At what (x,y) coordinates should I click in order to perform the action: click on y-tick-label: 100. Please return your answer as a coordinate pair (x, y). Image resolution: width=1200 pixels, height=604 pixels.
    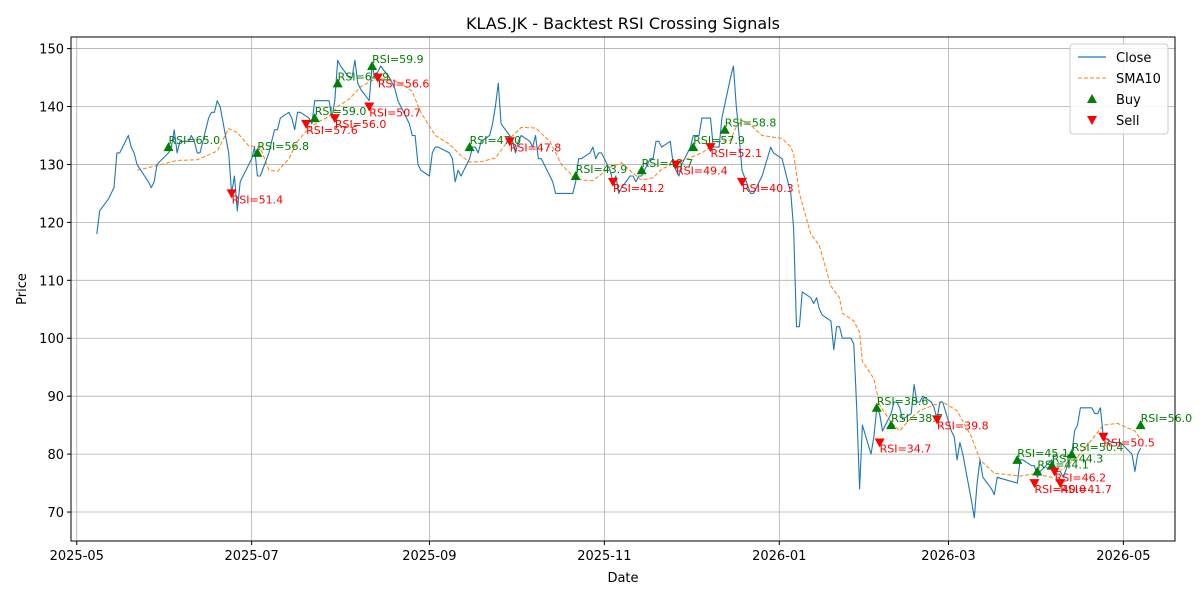
    Looking at the image, I should click on (51, 339).